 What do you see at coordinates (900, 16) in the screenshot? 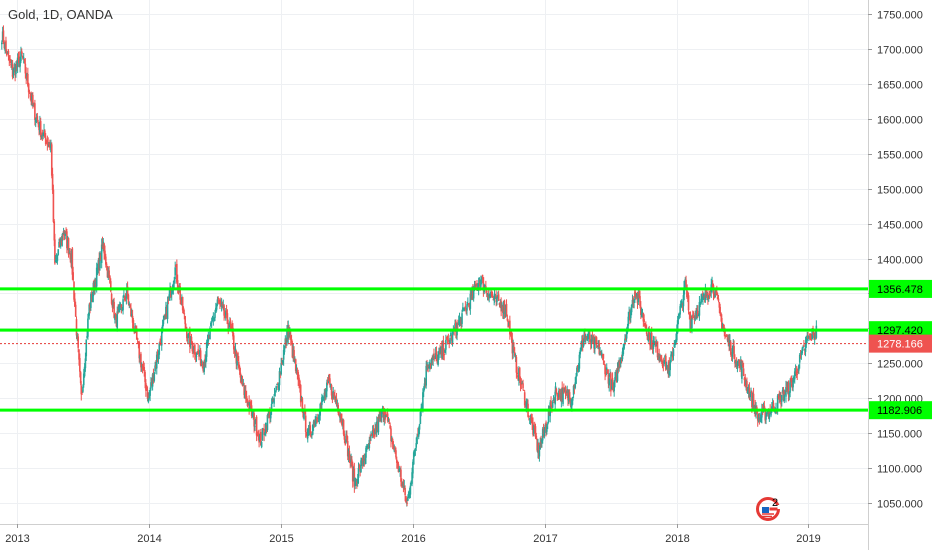
I see `y-tick-label: 1750.000` at bounding box center [900, 16].